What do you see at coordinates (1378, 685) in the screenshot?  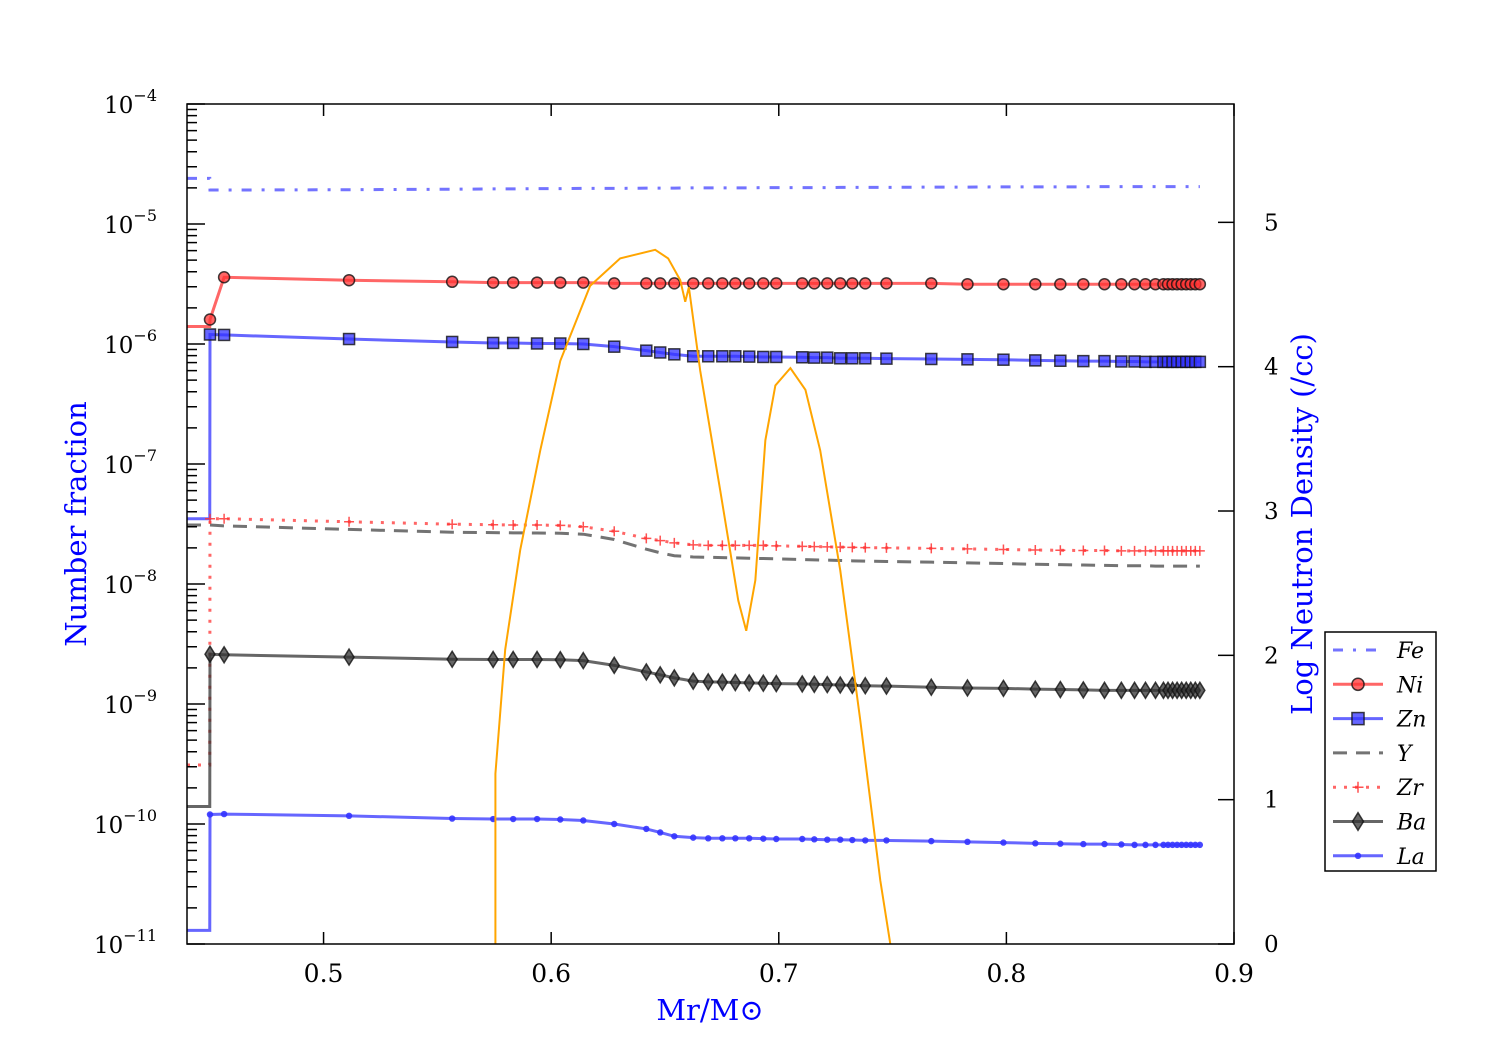 I see `legend-item-ni: Ni` at bounding box center [1378, 685].